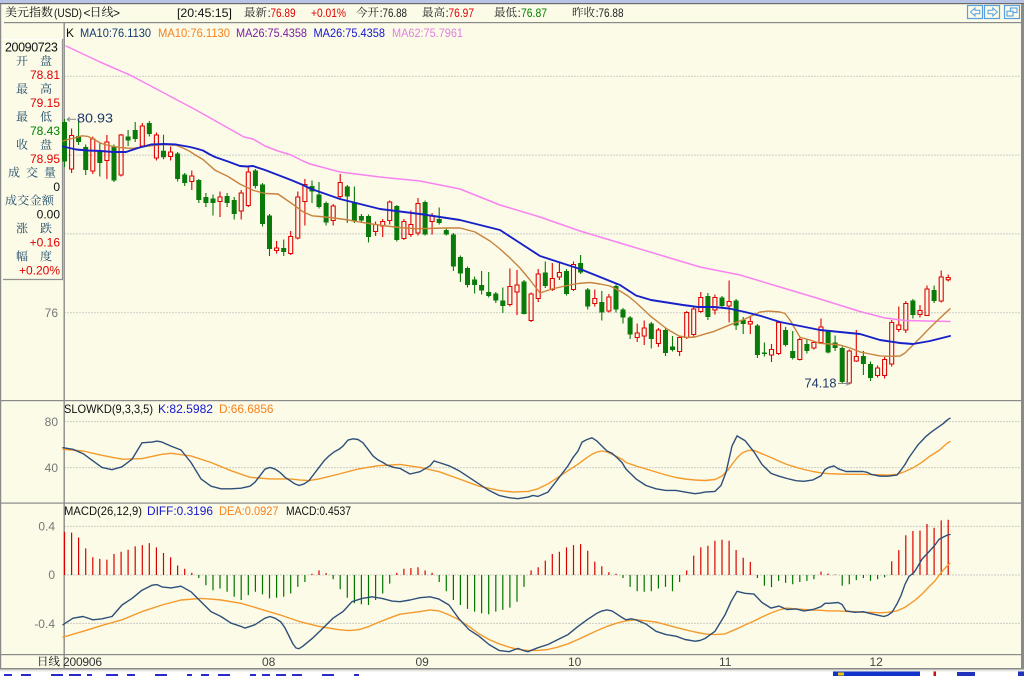 Image resolution: width=1024 pixels, height=676 pixels. Describe the element at coordinates (68, 13) in the screenshot. I see `svg-text: (USD)` at that location.